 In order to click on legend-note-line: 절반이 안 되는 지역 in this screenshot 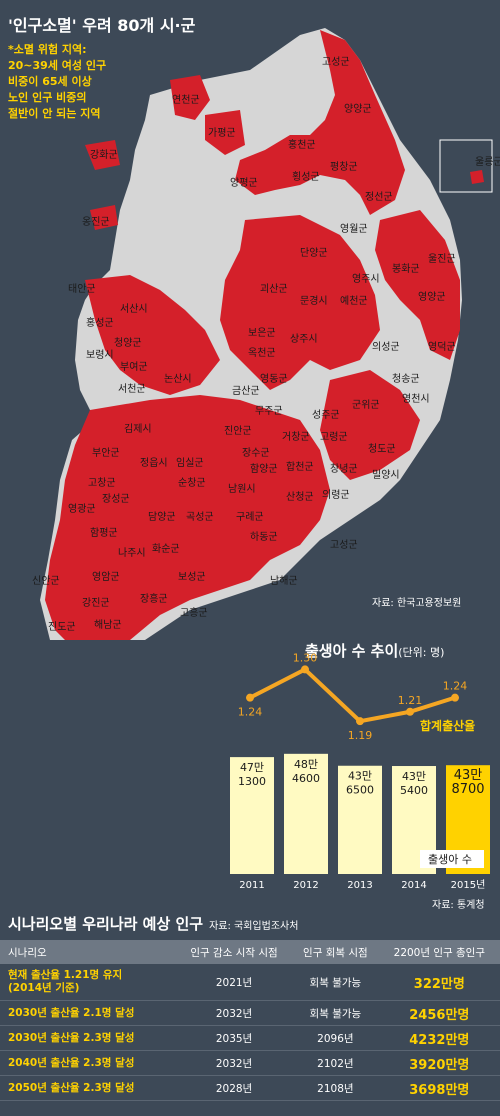, I will do `click(54, 113)`.